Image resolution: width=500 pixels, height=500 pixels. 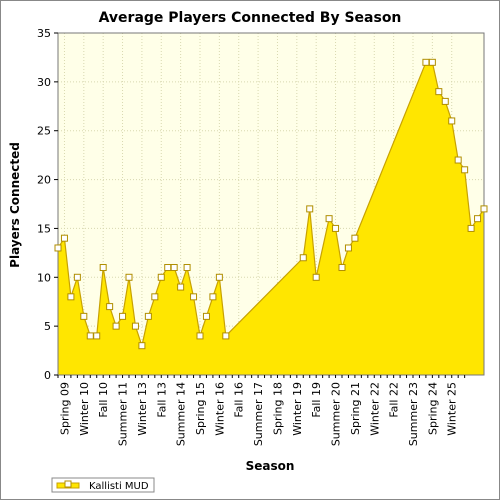 I want to click on x-tick-label: Spring 21, so click(x=355, y=408).